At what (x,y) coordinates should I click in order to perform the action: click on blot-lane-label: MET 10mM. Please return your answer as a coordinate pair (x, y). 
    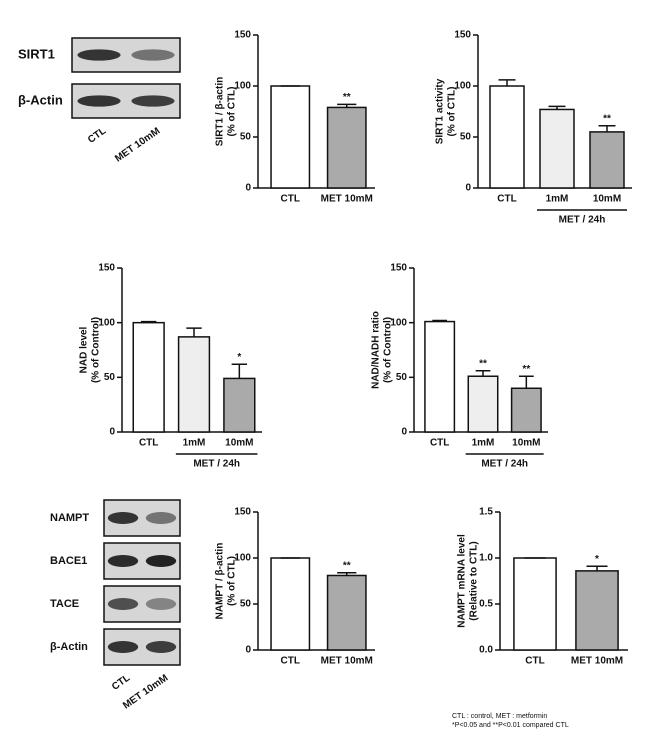
    Looking at the image, I should click on (137, 145).